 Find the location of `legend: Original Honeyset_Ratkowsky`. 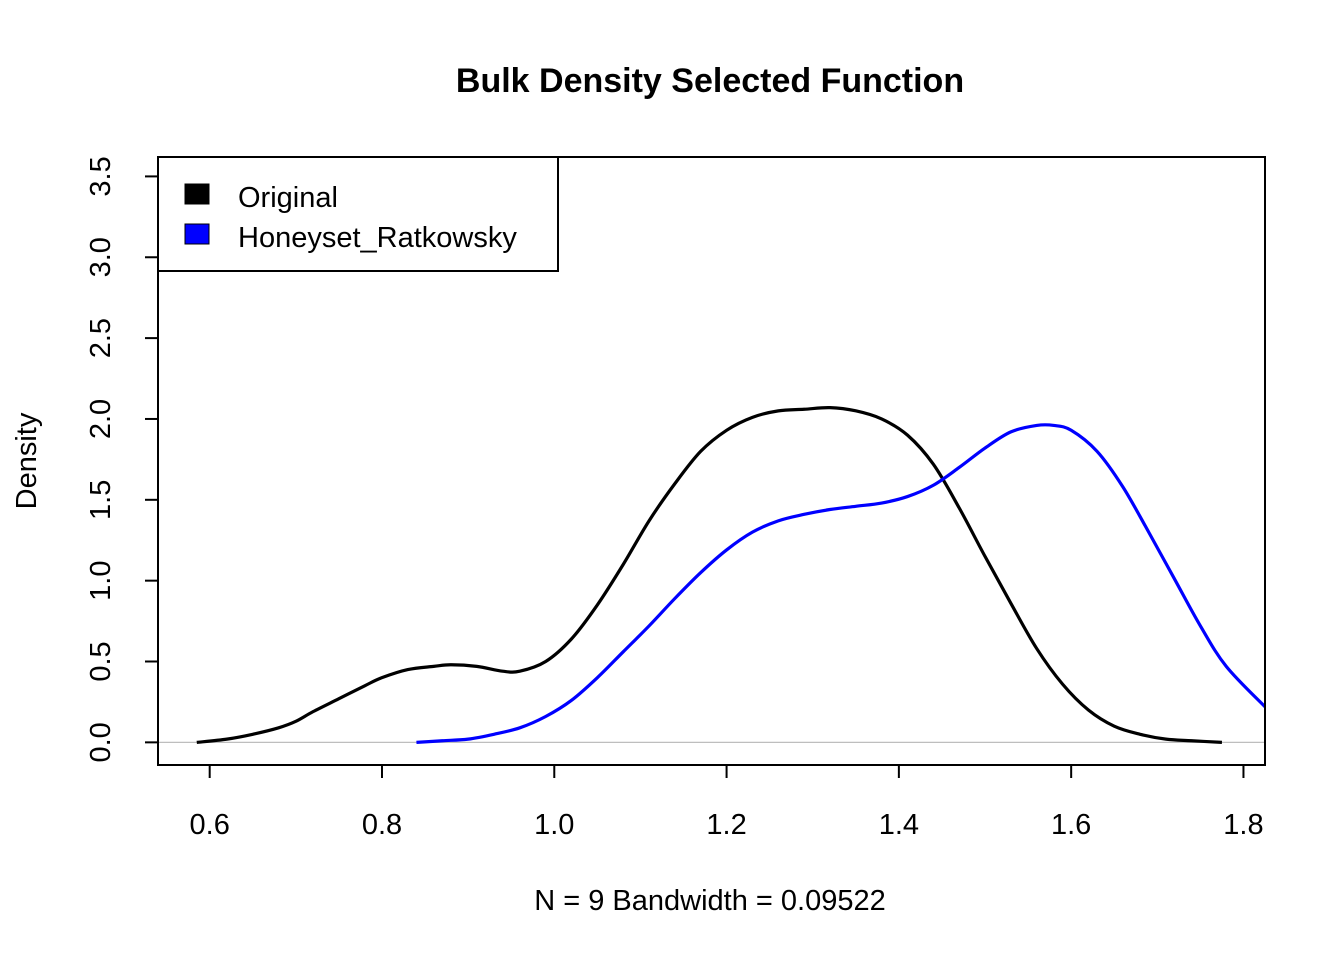

legend: Original Honeyset_Ratkowsky is located at coordinates (358, 214).